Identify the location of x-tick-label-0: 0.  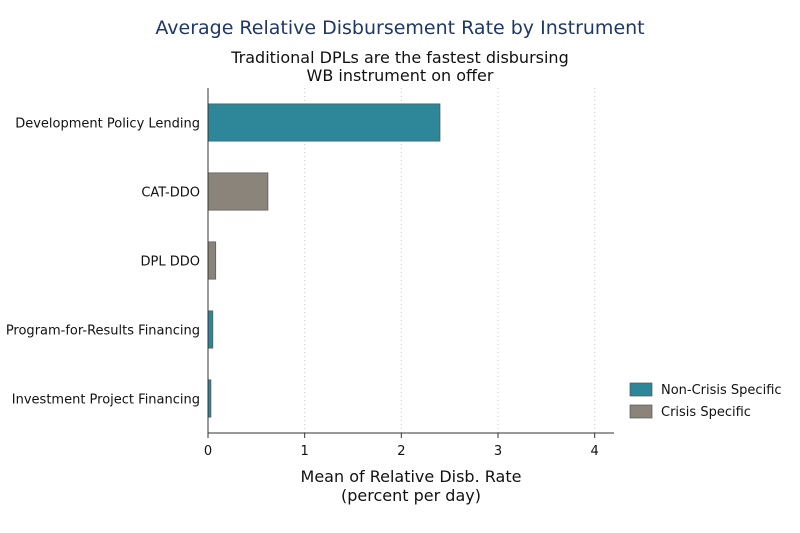
(208, 451).